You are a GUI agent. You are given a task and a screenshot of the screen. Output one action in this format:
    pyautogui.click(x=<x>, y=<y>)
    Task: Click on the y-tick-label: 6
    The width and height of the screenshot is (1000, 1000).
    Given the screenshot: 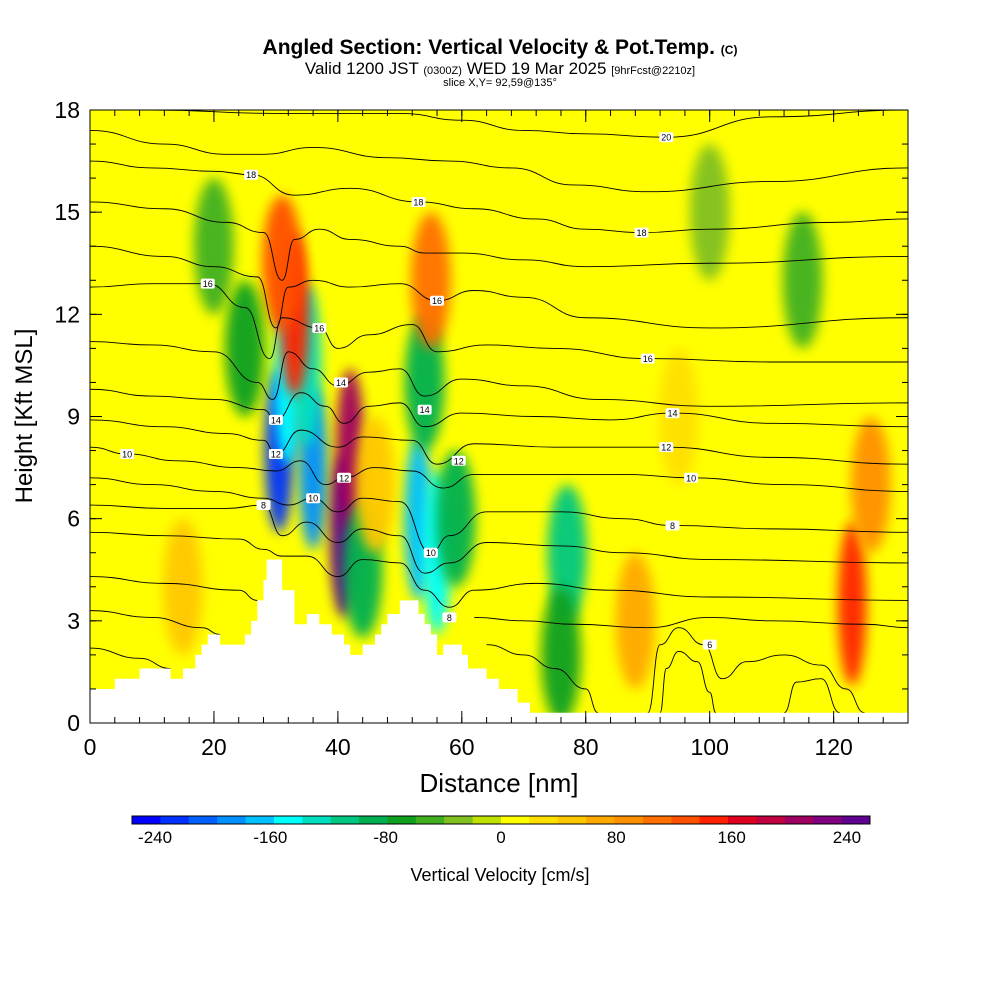 What is the action you would take?
    pyautogui.click(x=73, y=519)
    